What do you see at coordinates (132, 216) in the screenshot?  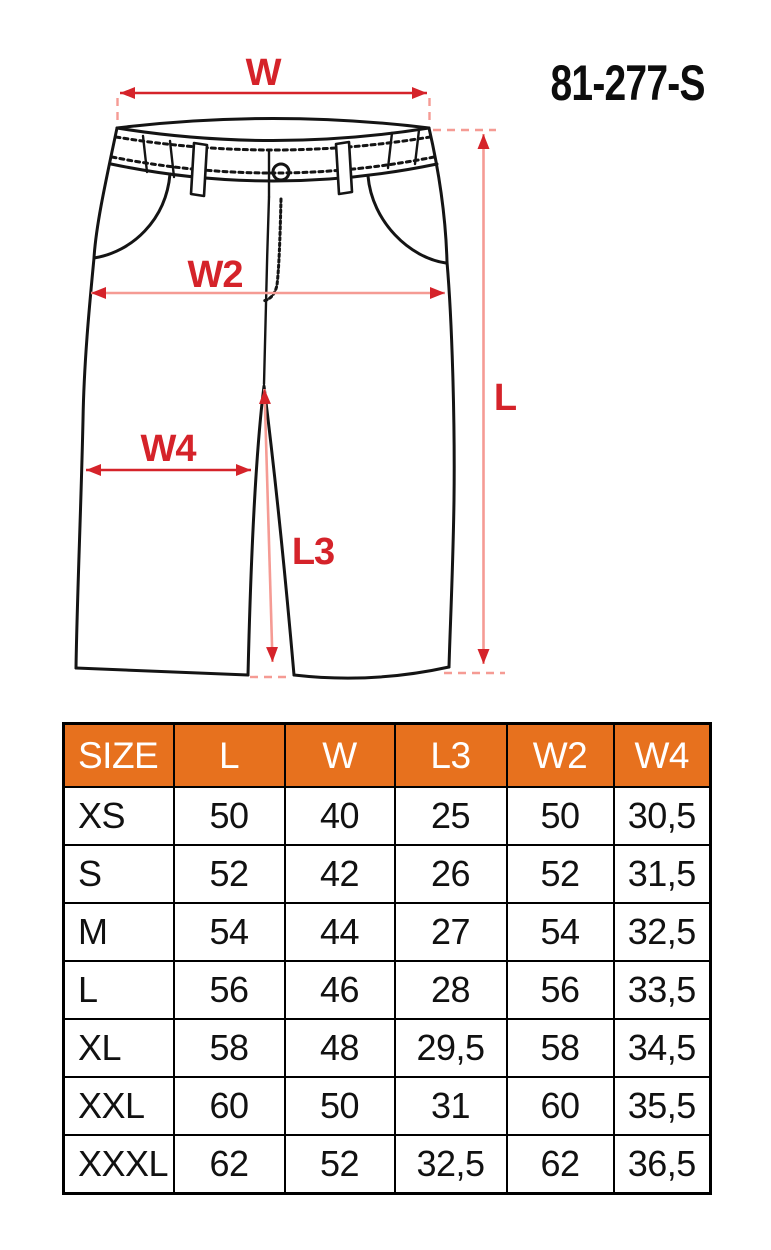 I see `left-pocket-curve` at bounding box center [132, 216].